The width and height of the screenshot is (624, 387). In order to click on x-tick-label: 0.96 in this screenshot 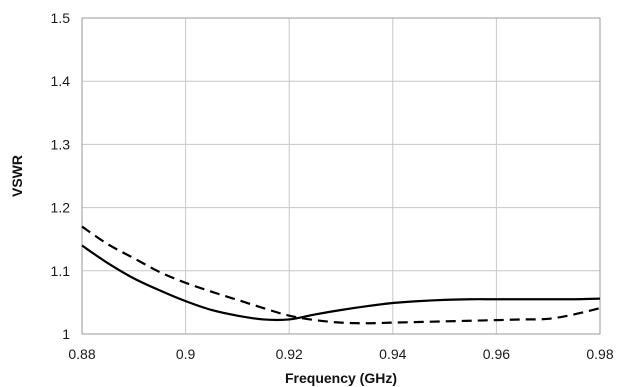, I will do `click(496, 354)`.